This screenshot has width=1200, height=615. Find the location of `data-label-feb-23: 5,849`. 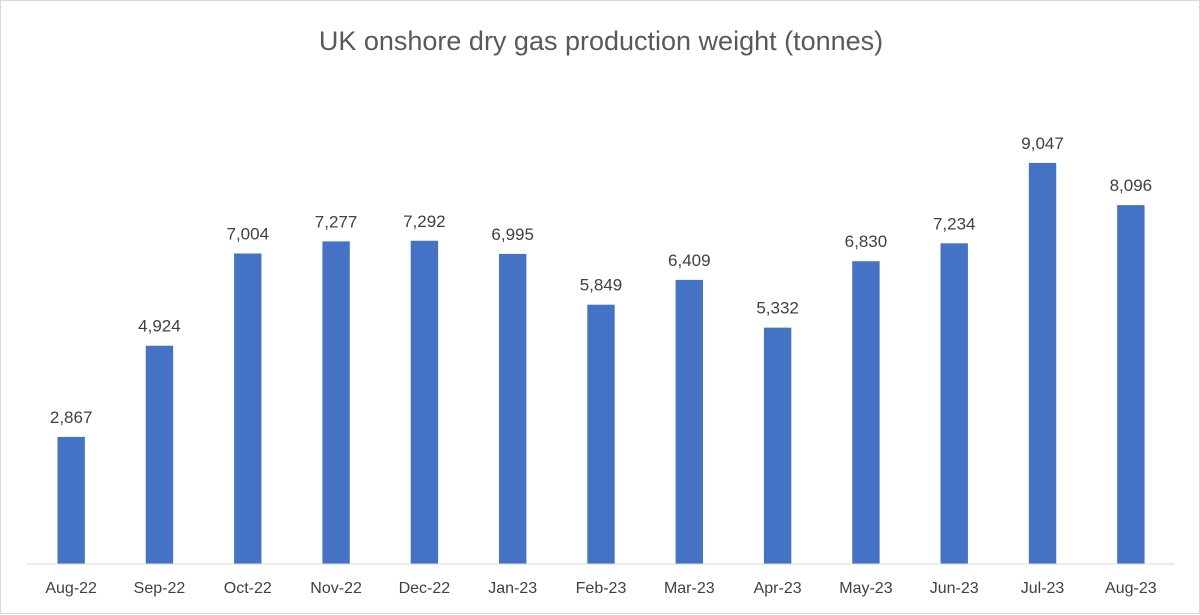

data-label-feb-23: 5,849 is located at coordinates (601, 285).